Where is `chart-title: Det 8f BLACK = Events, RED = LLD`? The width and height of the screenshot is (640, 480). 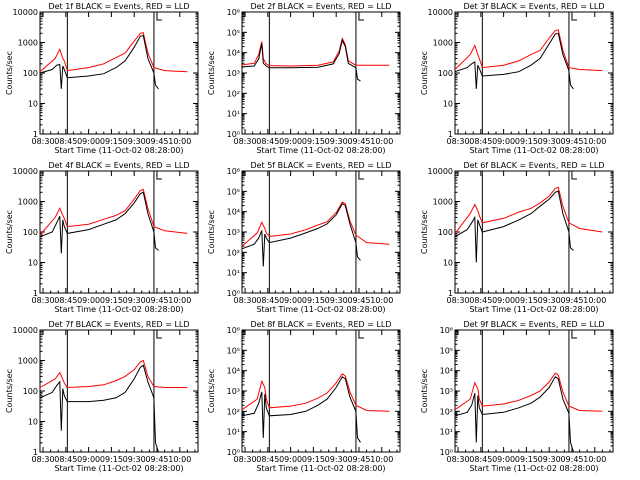 chart-title: Det 8f BLACK = Events, RED = LLD is located at coordinates (320, 324).